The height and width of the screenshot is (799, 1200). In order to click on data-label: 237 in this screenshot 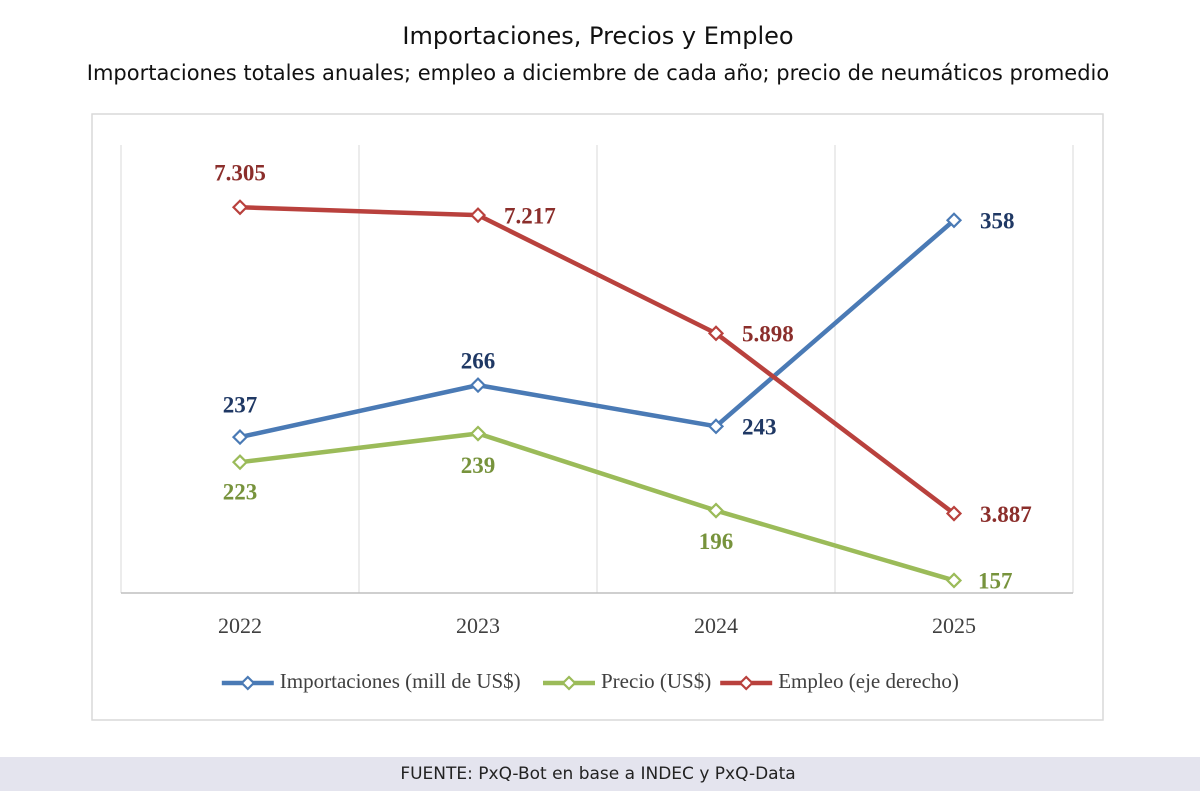, I will do `click(240, 404)`.